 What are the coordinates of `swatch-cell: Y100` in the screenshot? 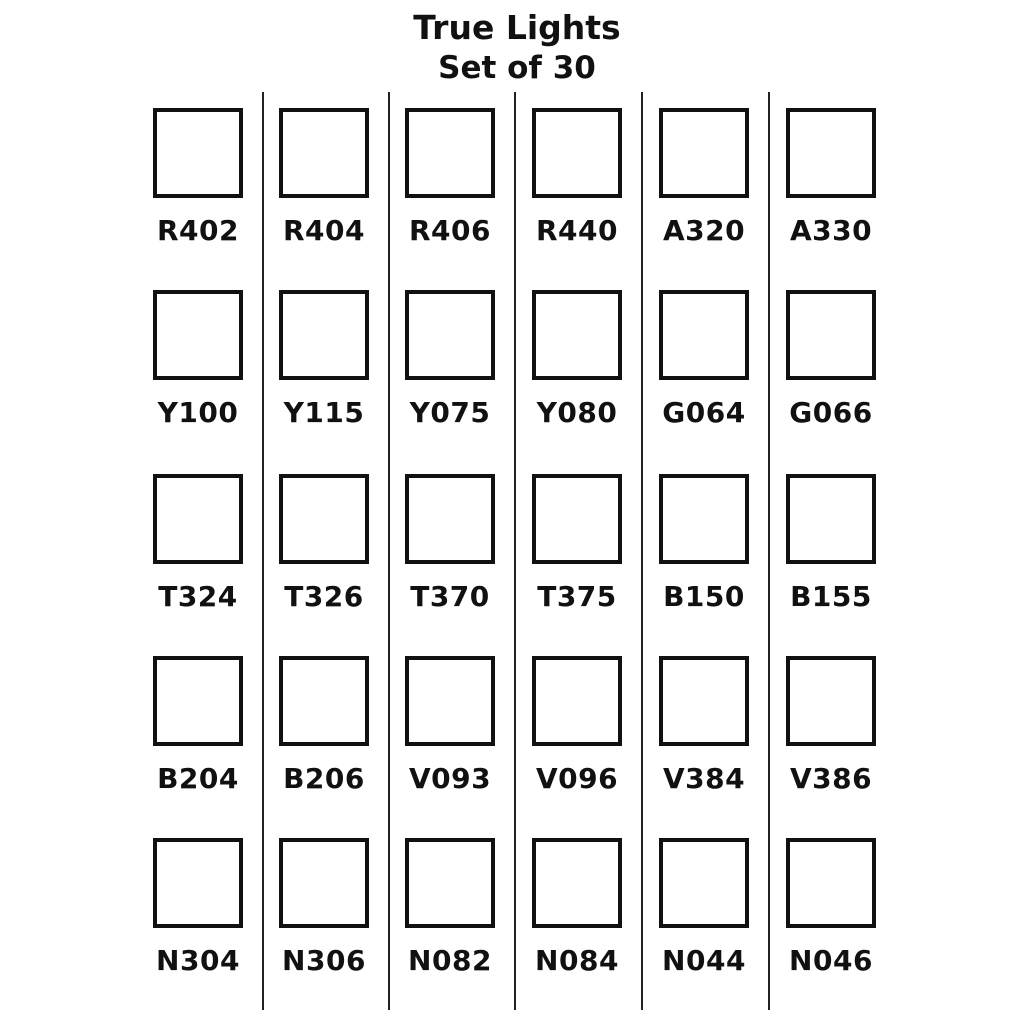 It's located at (198, 381).